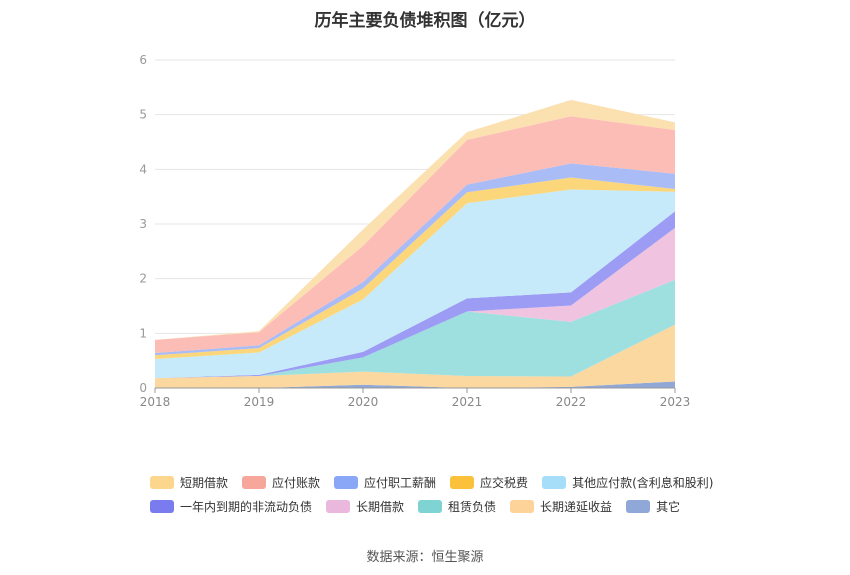 The width and height of the screenshot is (850, 575). What do you see at coordinates (143, 60) in the screenshot?
I see `y-tick-label: 6` at bounding box center [143, 60].